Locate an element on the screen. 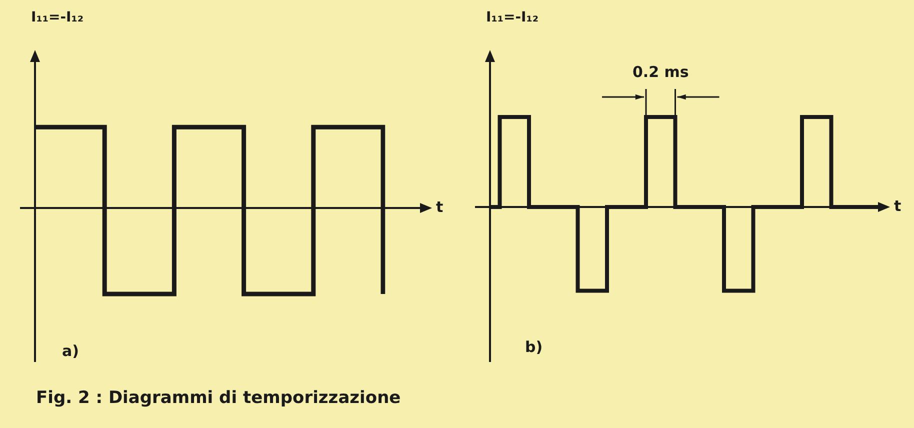 This screenshot has width=914, height=428. caption: Fig. 2 : Diagrammi di temporizzazione is located at coordinates (218, 398).